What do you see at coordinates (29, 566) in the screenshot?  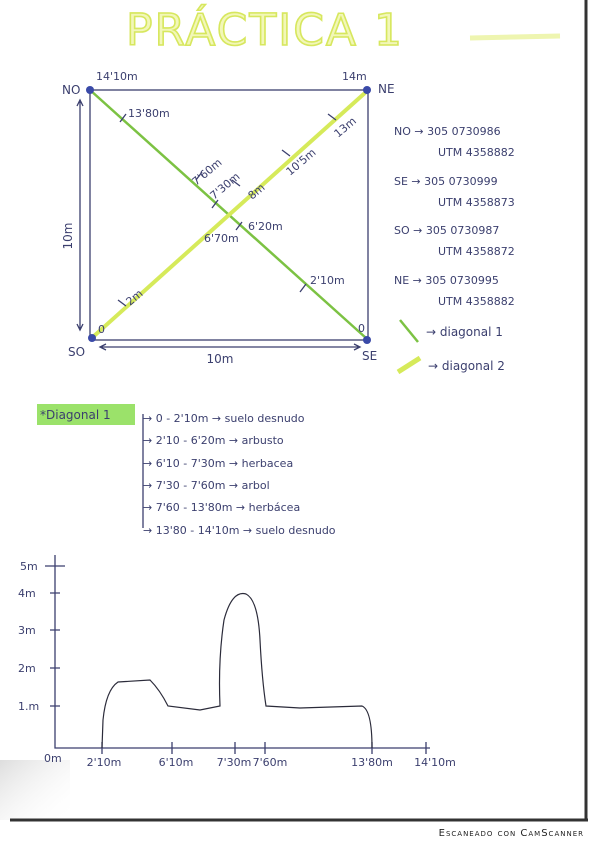 I see `y-label: 5m` at bounding box center [29, 566].